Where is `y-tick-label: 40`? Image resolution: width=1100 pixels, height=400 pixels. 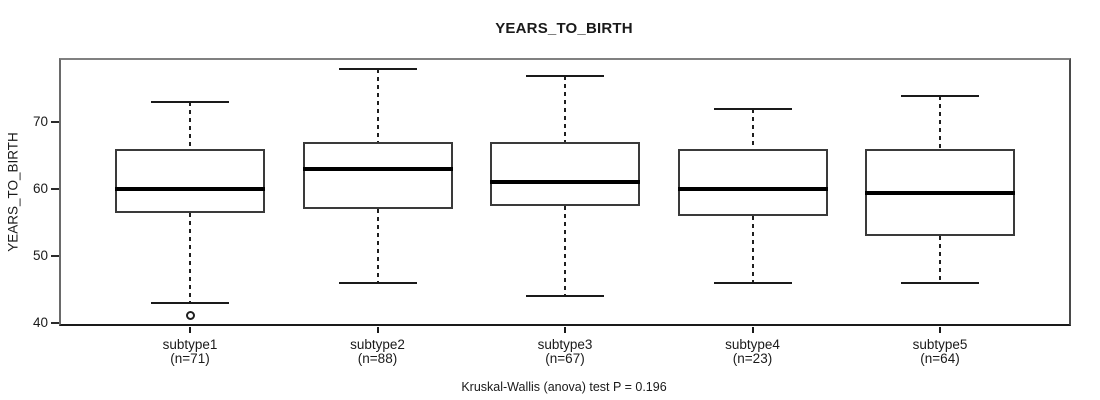 y-tick-label: 40 is located at coordinates (40, 322).